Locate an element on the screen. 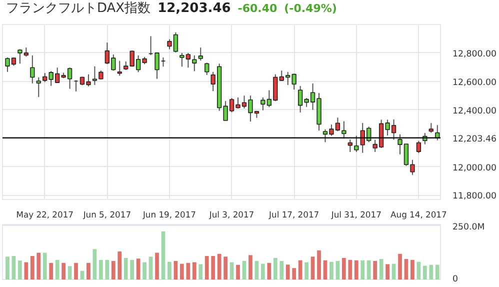 Image resolution: width=499 pixels, height=287 pixels. y-tick-label: 11,800.00 is located at coordinates (474, 197).